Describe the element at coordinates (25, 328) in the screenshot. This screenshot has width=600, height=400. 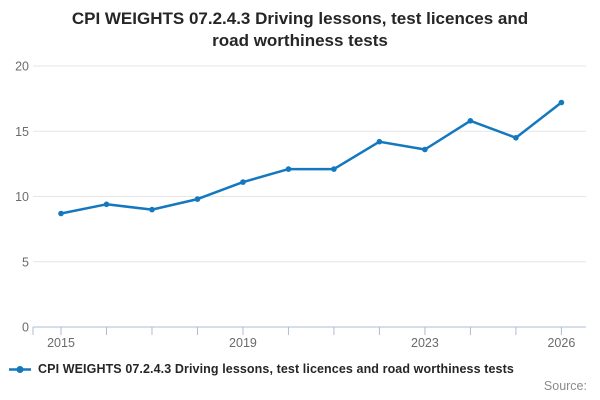
I see `y-axis-label: 0` at that location.